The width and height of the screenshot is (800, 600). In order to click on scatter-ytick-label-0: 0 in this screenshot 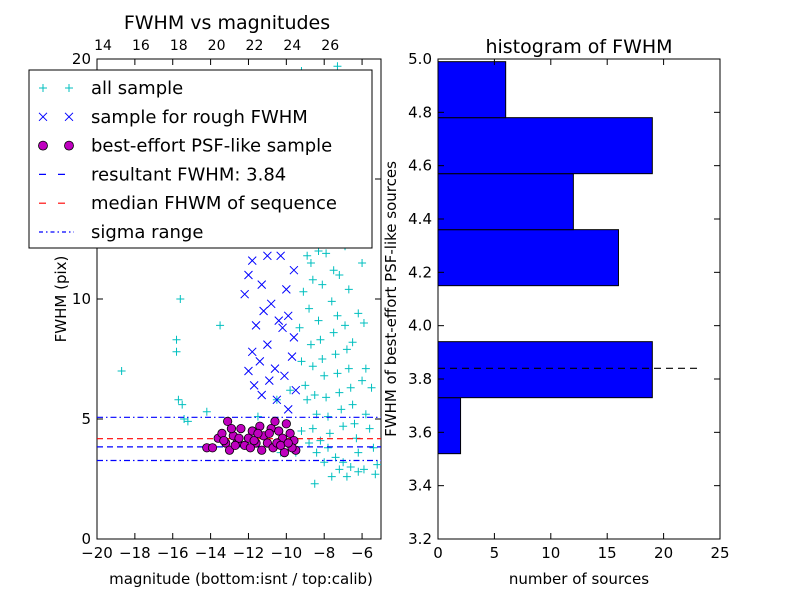, I will do `click(86, 539)`.